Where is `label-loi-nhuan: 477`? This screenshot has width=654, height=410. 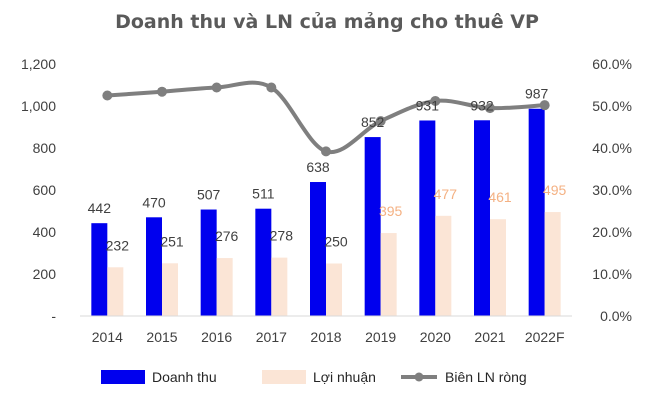
label-loi-nhuan: 477 is located at coordinates (446, 194).